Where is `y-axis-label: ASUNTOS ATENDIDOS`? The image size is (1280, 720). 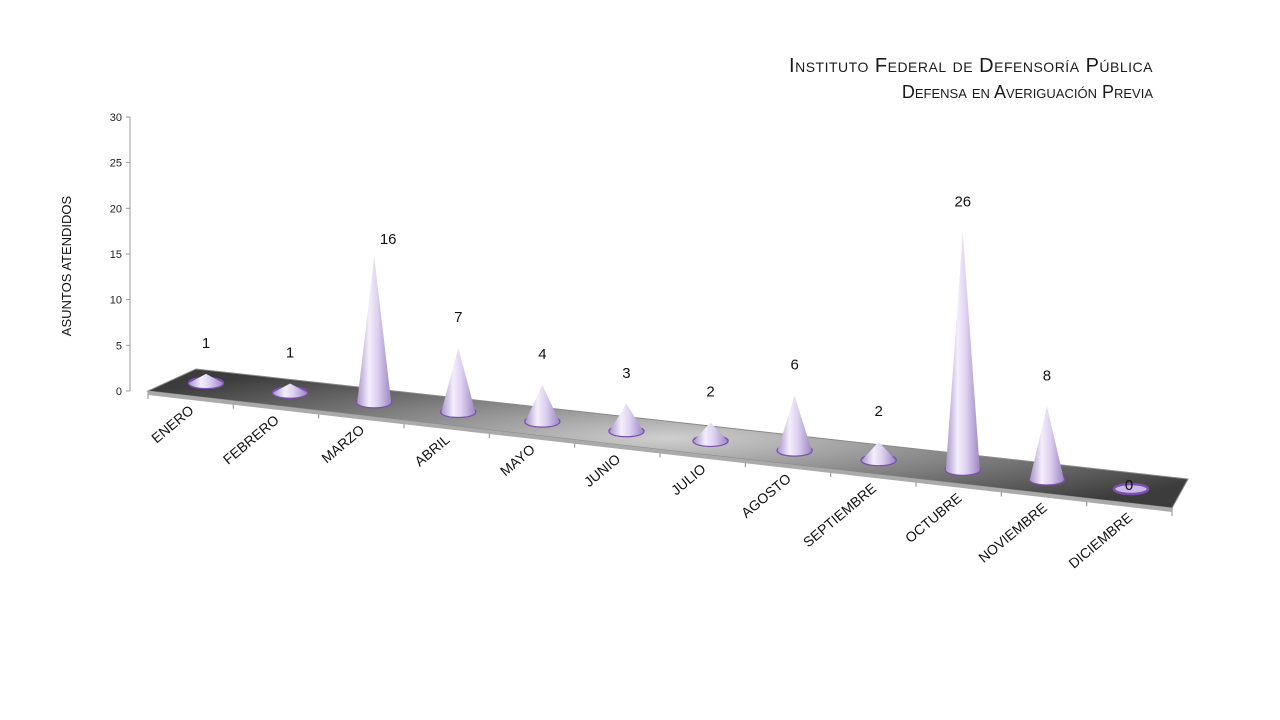
y-axis-label: ASUNTOS ATENDIDOS is located at coordinates (66, 265).